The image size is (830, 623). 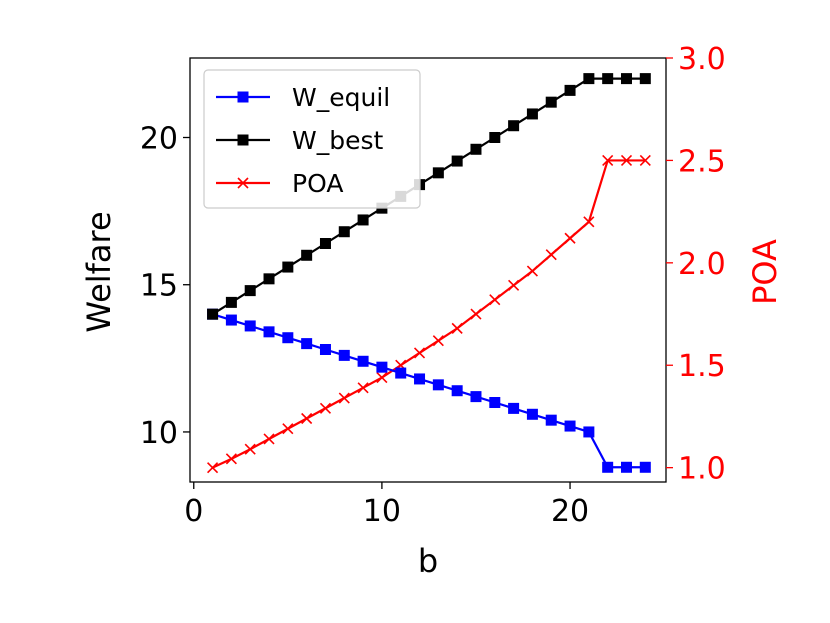 I want to click on x-tick-label: 20, so click(x=570, y=511).